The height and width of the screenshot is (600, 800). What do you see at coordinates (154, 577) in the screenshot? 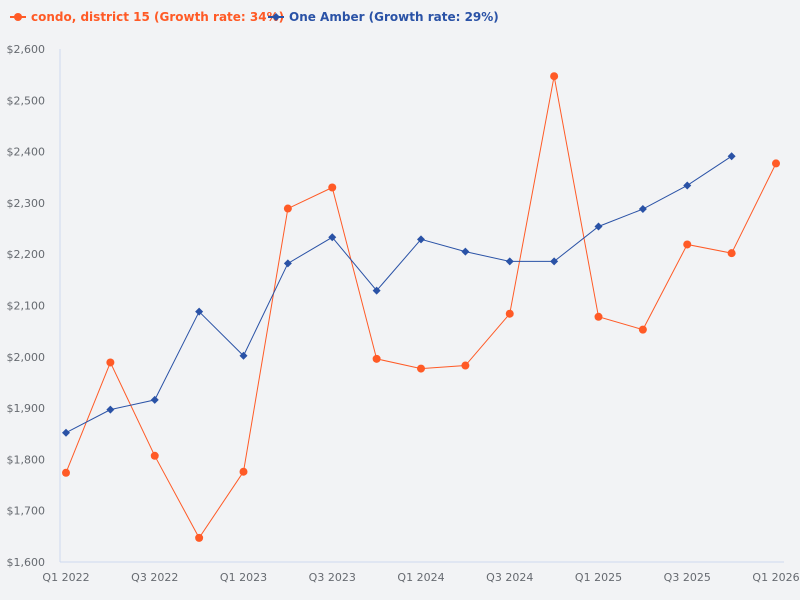
I see `x-tick-label: Q3 2022` at bounding box center [154, 577].